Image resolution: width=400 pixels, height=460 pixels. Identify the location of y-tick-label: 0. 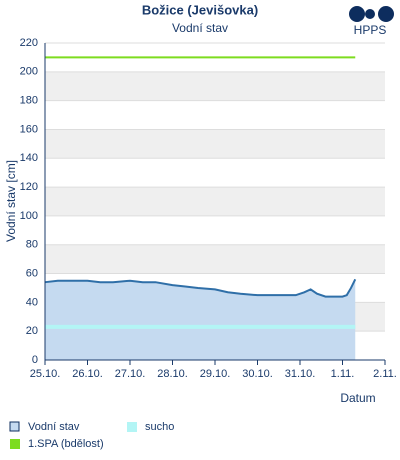
(35, 360).